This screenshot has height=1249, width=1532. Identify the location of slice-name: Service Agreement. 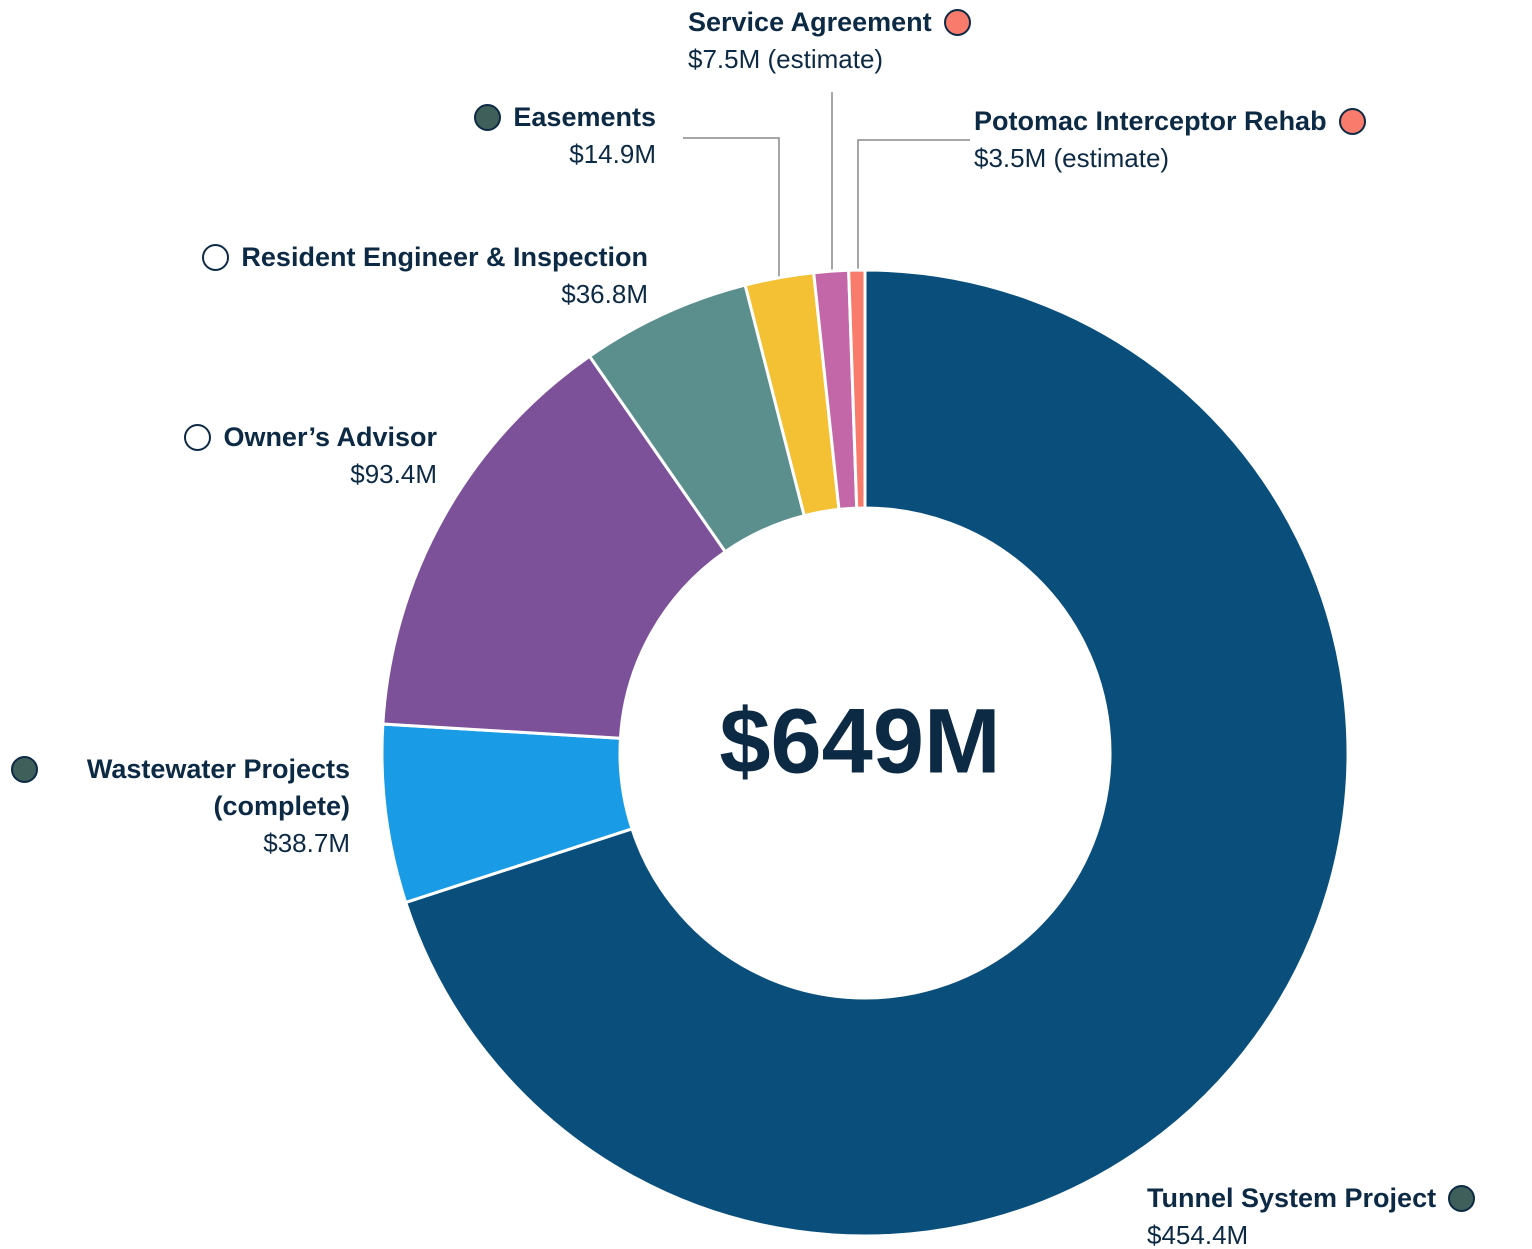
(810, 22).